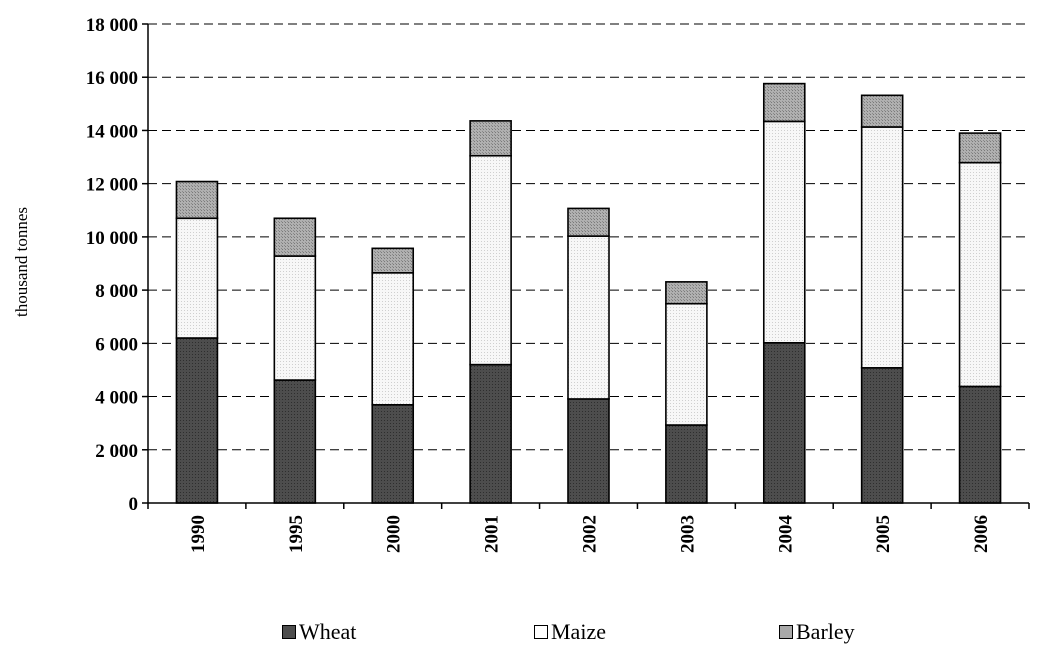 The width and height of the screenshot is (1038, 647). What do you see at coordinates (198, 534) in the screenshot?
I see `x-tick-label: 1990` at bounding box center [198, 534].